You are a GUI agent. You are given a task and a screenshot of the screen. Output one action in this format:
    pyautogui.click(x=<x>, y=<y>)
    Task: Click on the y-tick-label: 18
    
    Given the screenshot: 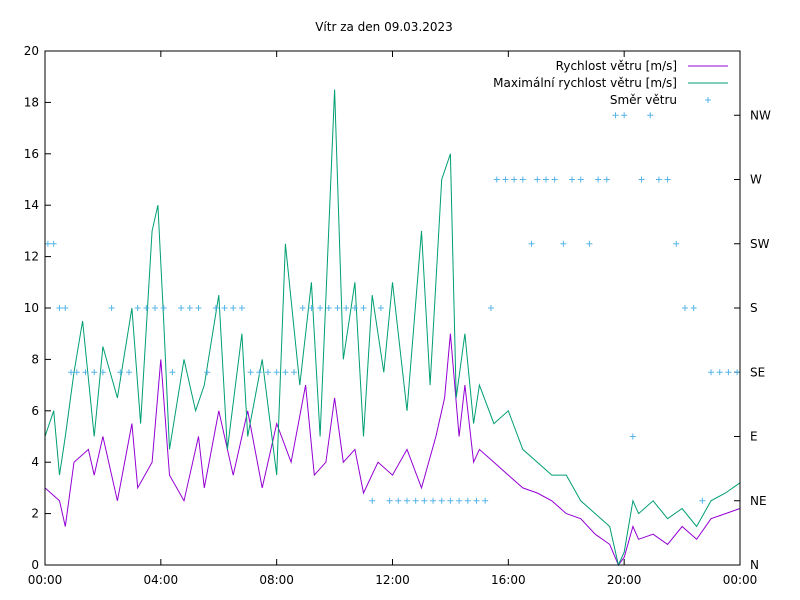 What is the action you would take?
    pyautogui.click(x=31, y=102)
    